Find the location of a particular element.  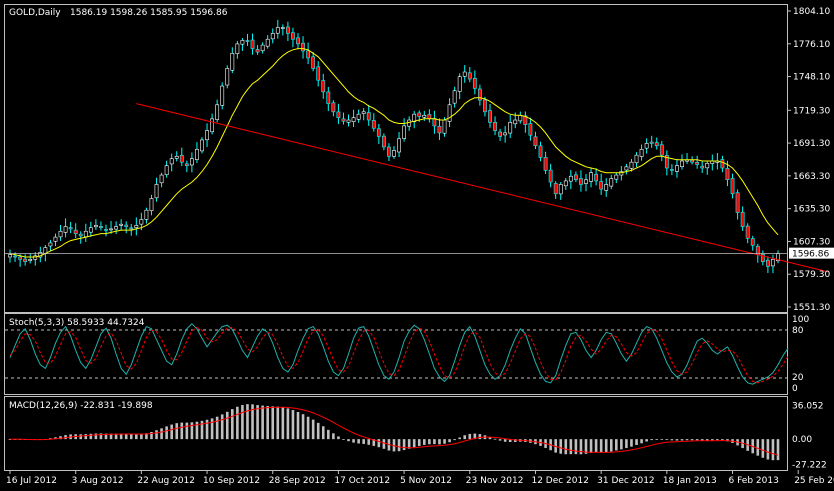

stoch-signal-line is located at coordinates (399, 355).